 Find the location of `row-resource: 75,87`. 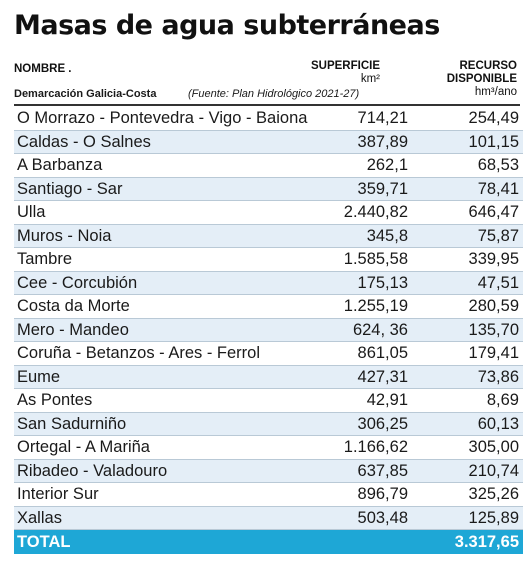

row-resource: 75,87 is located at coordinates (467, 236).